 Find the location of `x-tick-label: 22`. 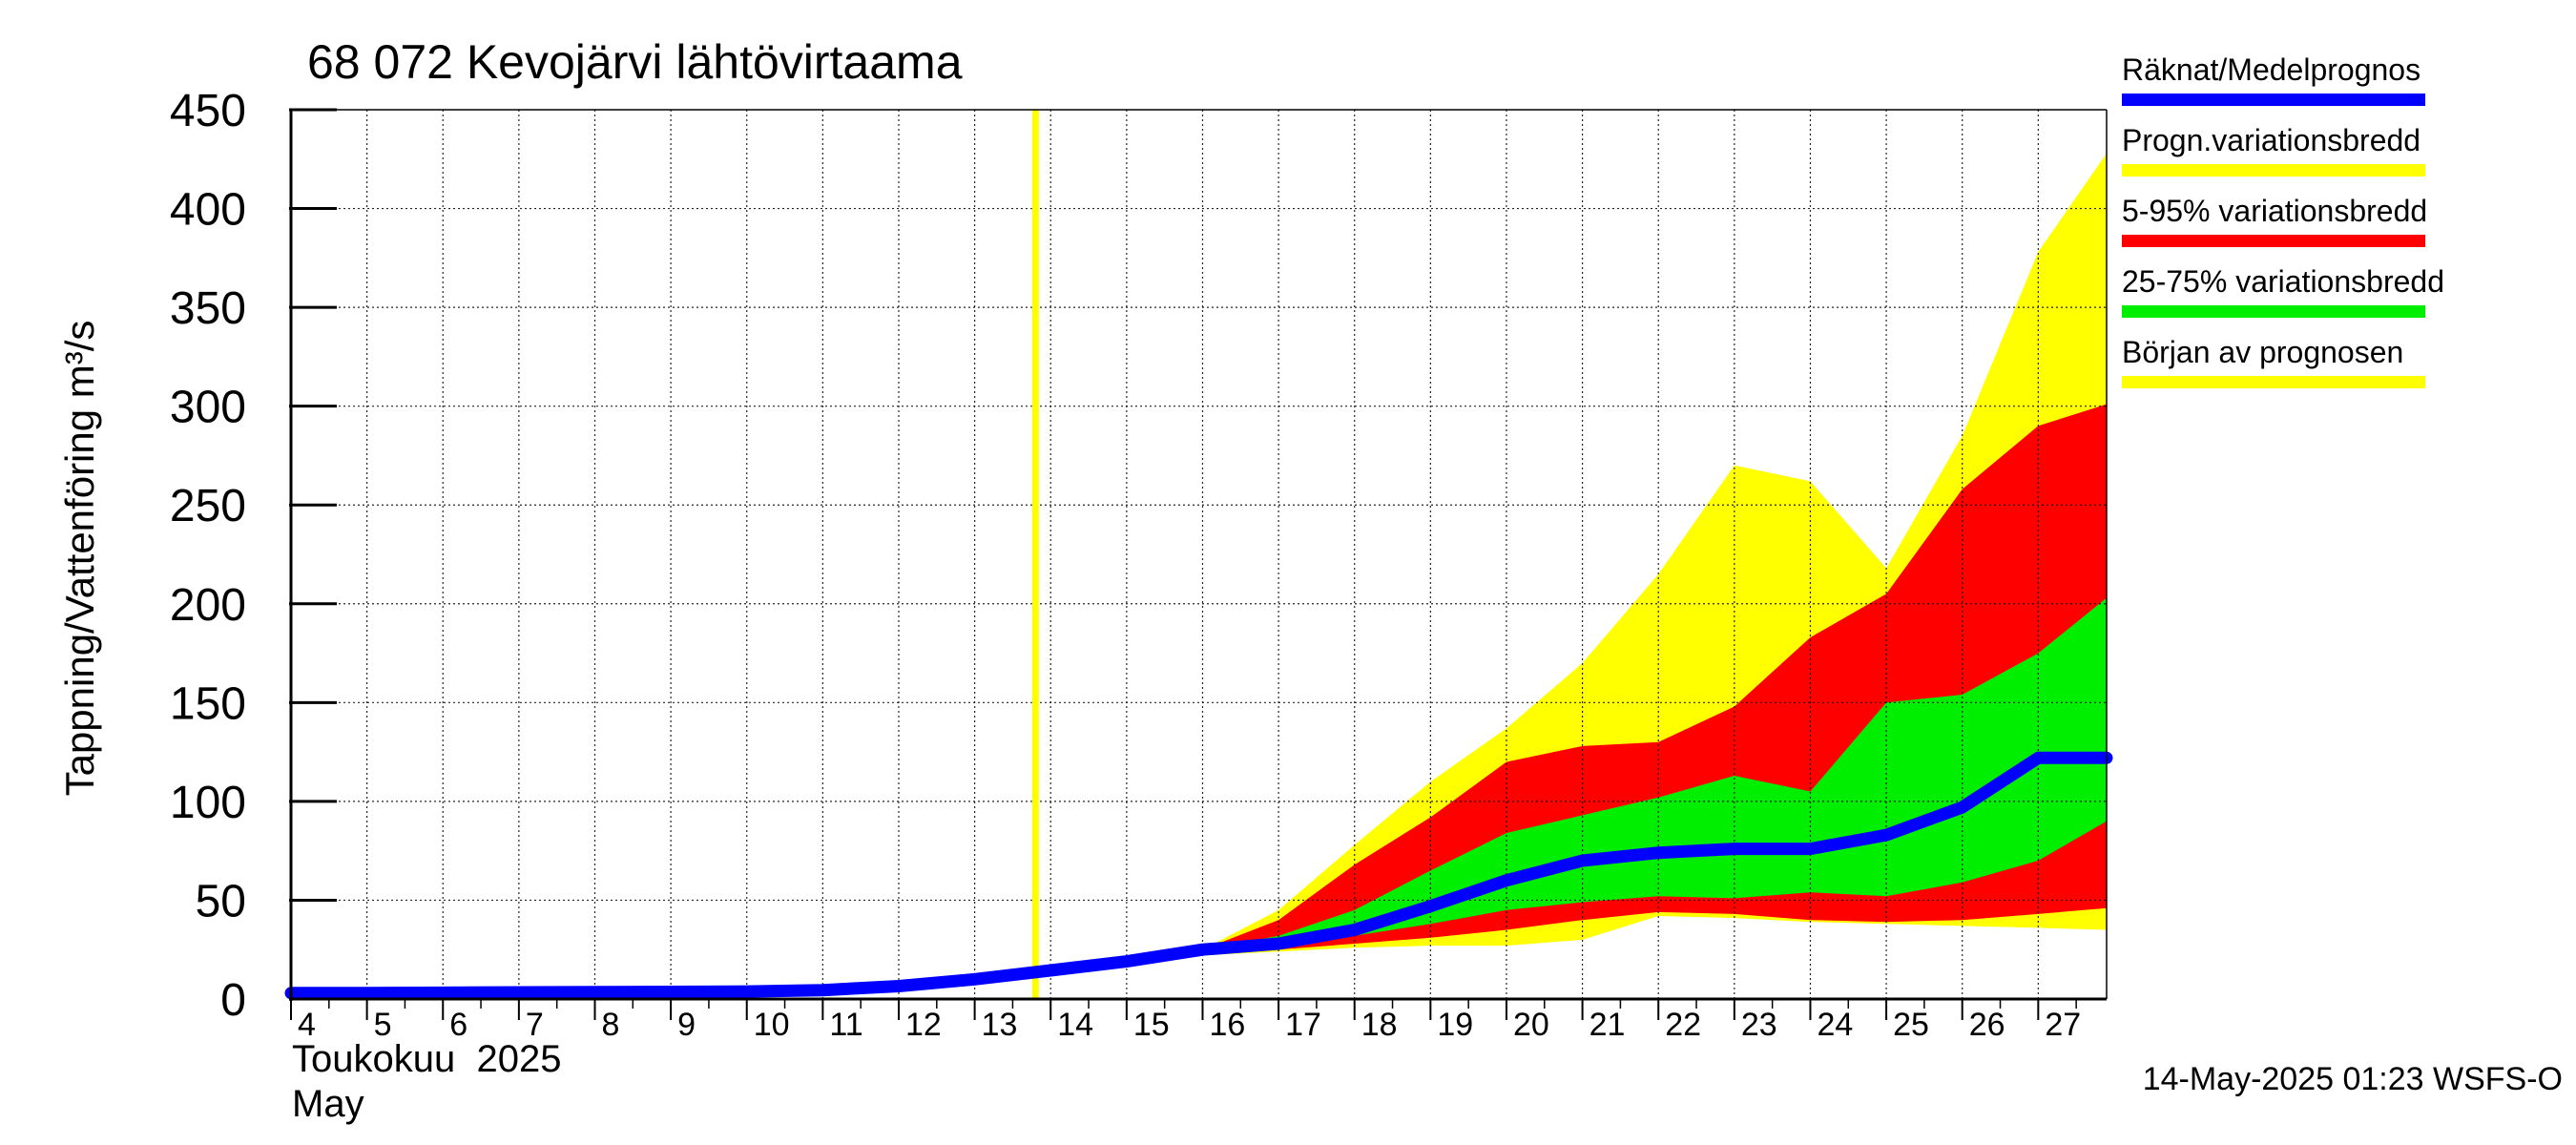

x-tick-label: 22 is located at coordinates (1683, 1025).